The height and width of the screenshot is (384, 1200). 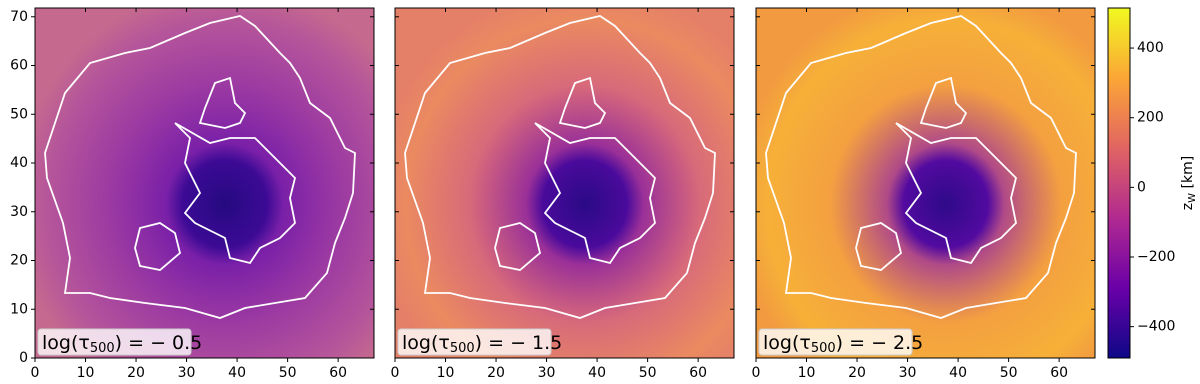 I want to click on colorbar-tick-label: 400, so click(x=1150, y=48).